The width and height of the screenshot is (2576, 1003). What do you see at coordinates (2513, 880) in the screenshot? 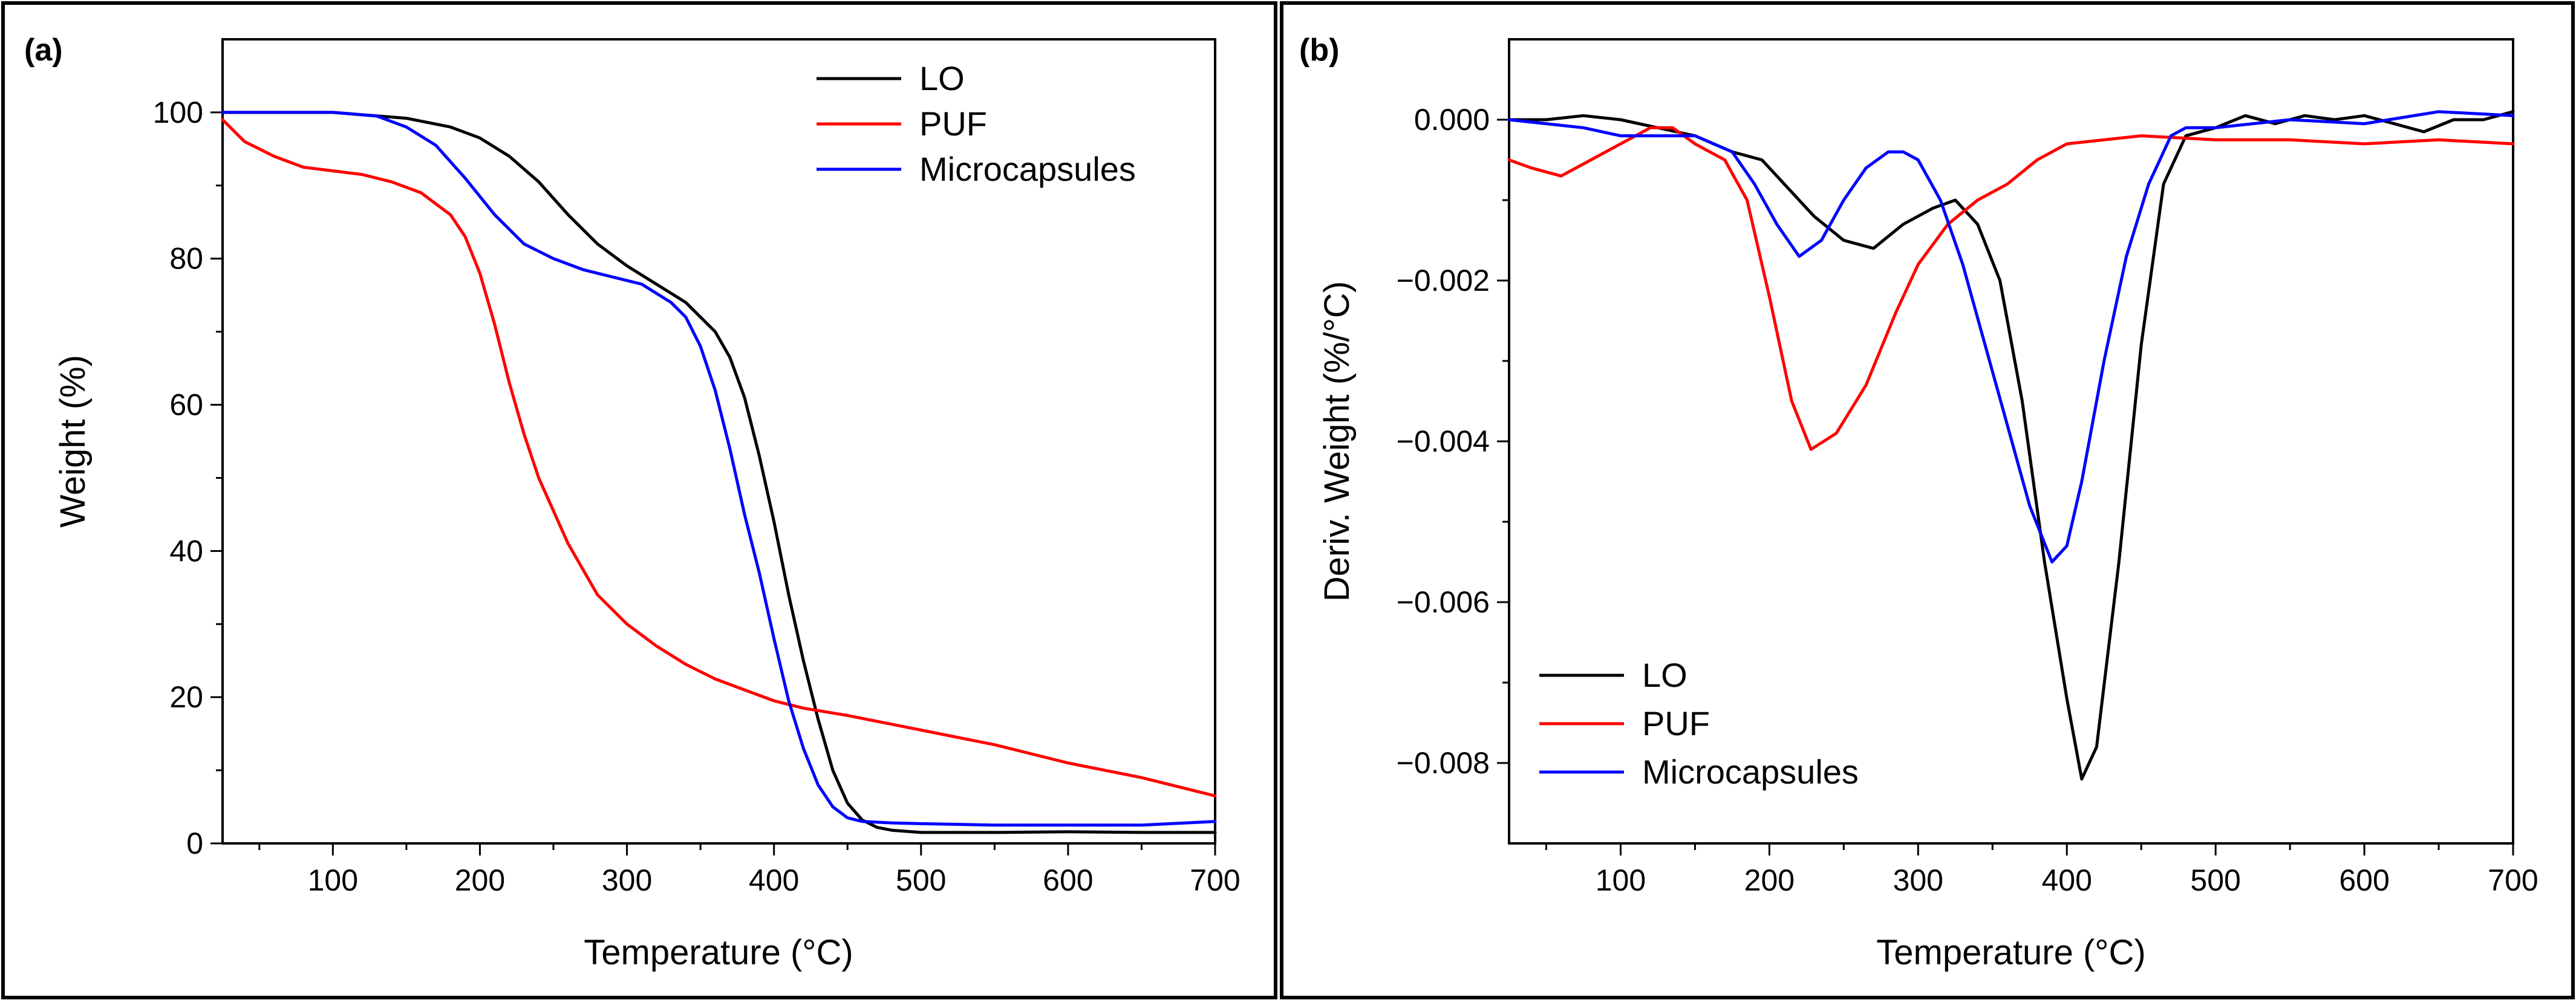
I see `panel-b-xtick-label-700: 700` at bounding box center [2513, 880].